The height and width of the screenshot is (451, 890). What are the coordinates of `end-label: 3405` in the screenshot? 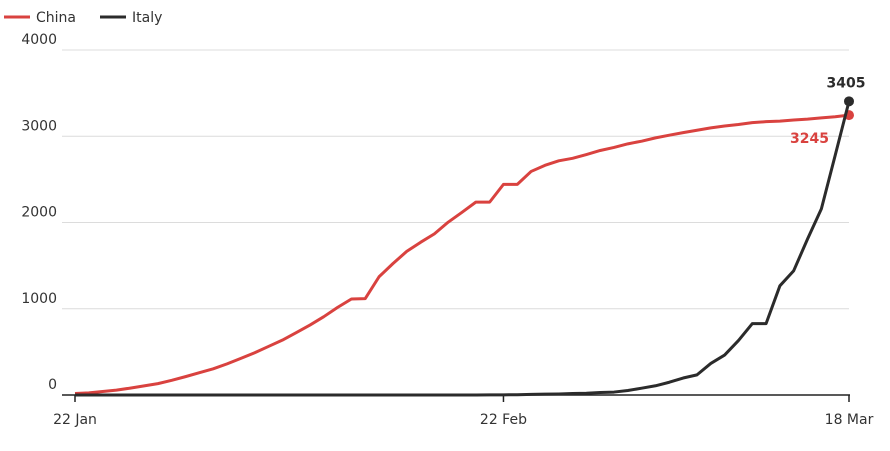 It's located at (846, 83).